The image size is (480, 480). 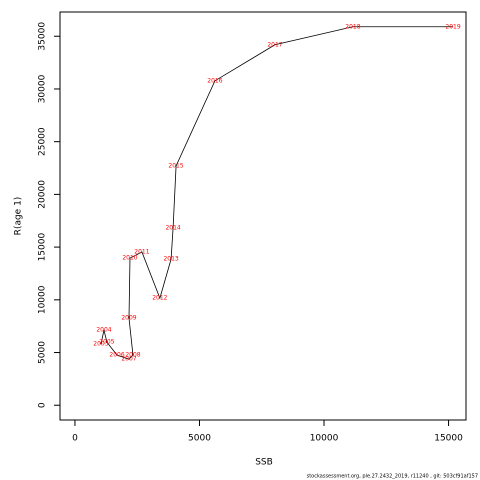 I want to click on x-tick-label: 10000, so click(x=324, y=439).